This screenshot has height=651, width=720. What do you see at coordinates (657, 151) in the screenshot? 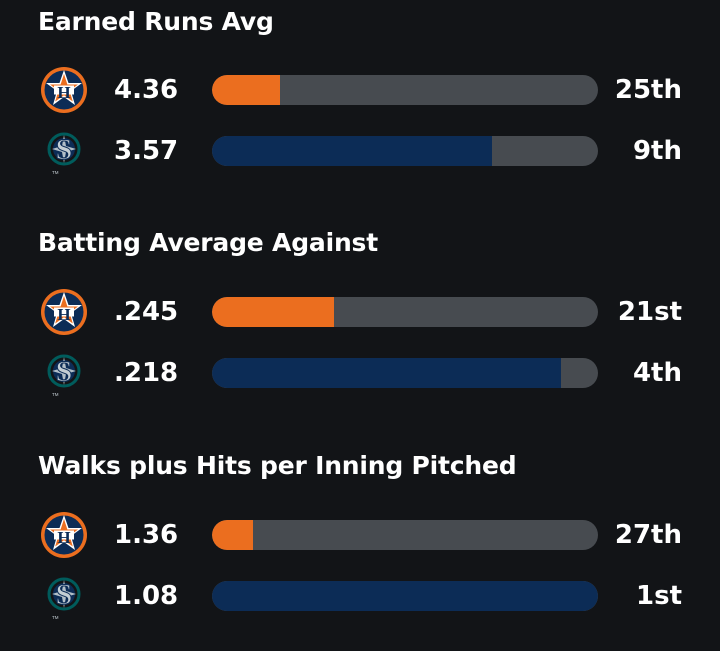
I see `stat-rank: 9th` at bounding box center [657, 151].